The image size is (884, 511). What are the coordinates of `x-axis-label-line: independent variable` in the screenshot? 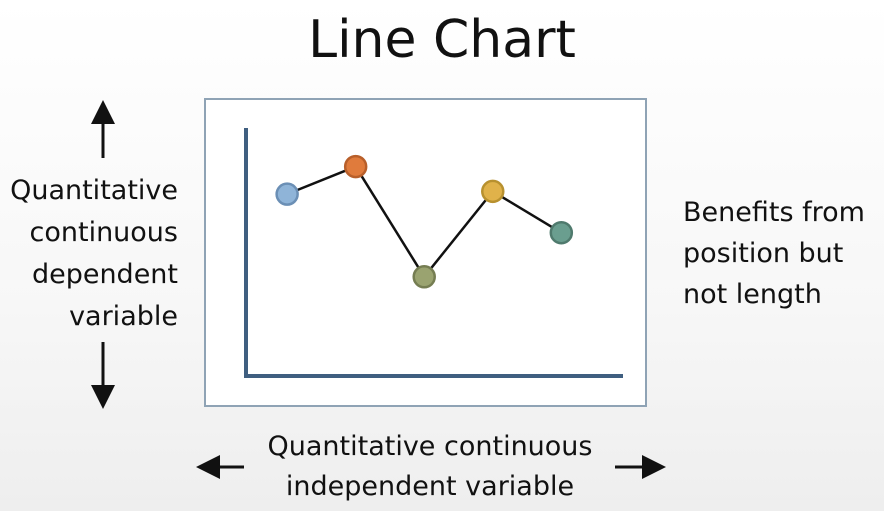 It's located at (430, 486).